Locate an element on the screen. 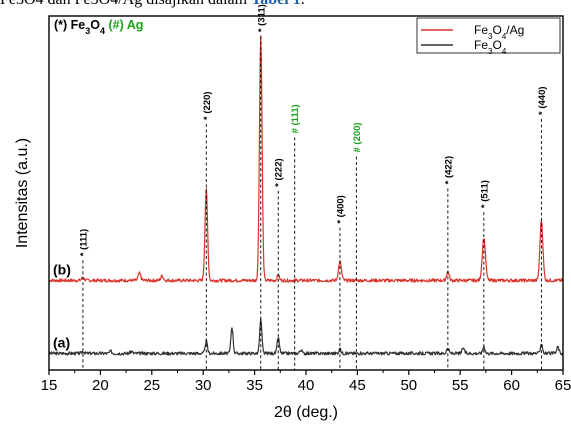  title-part: 3 is located at coordinates (87, 31).